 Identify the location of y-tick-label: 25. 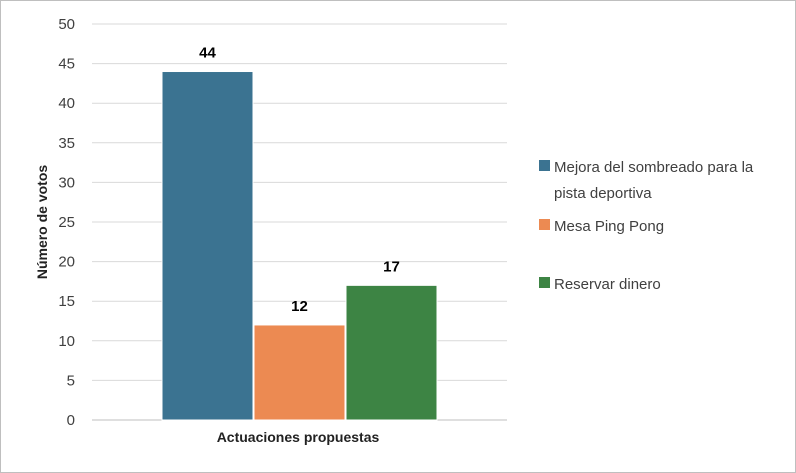
(66, 222).